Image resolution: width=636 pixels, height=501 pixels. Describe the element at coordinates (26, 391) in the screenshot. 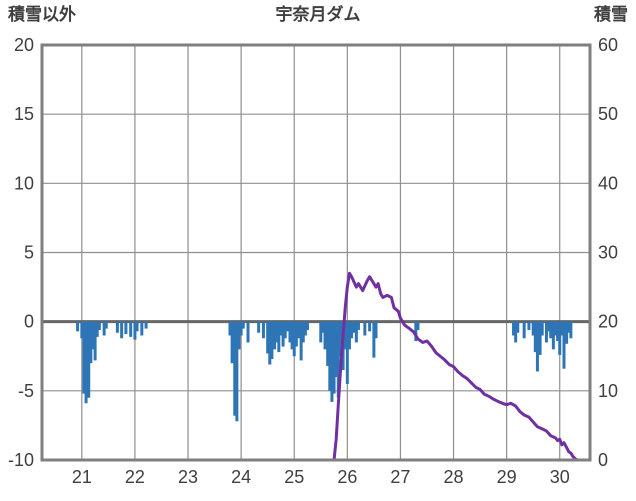

I see `svg-text: -5` at that location.